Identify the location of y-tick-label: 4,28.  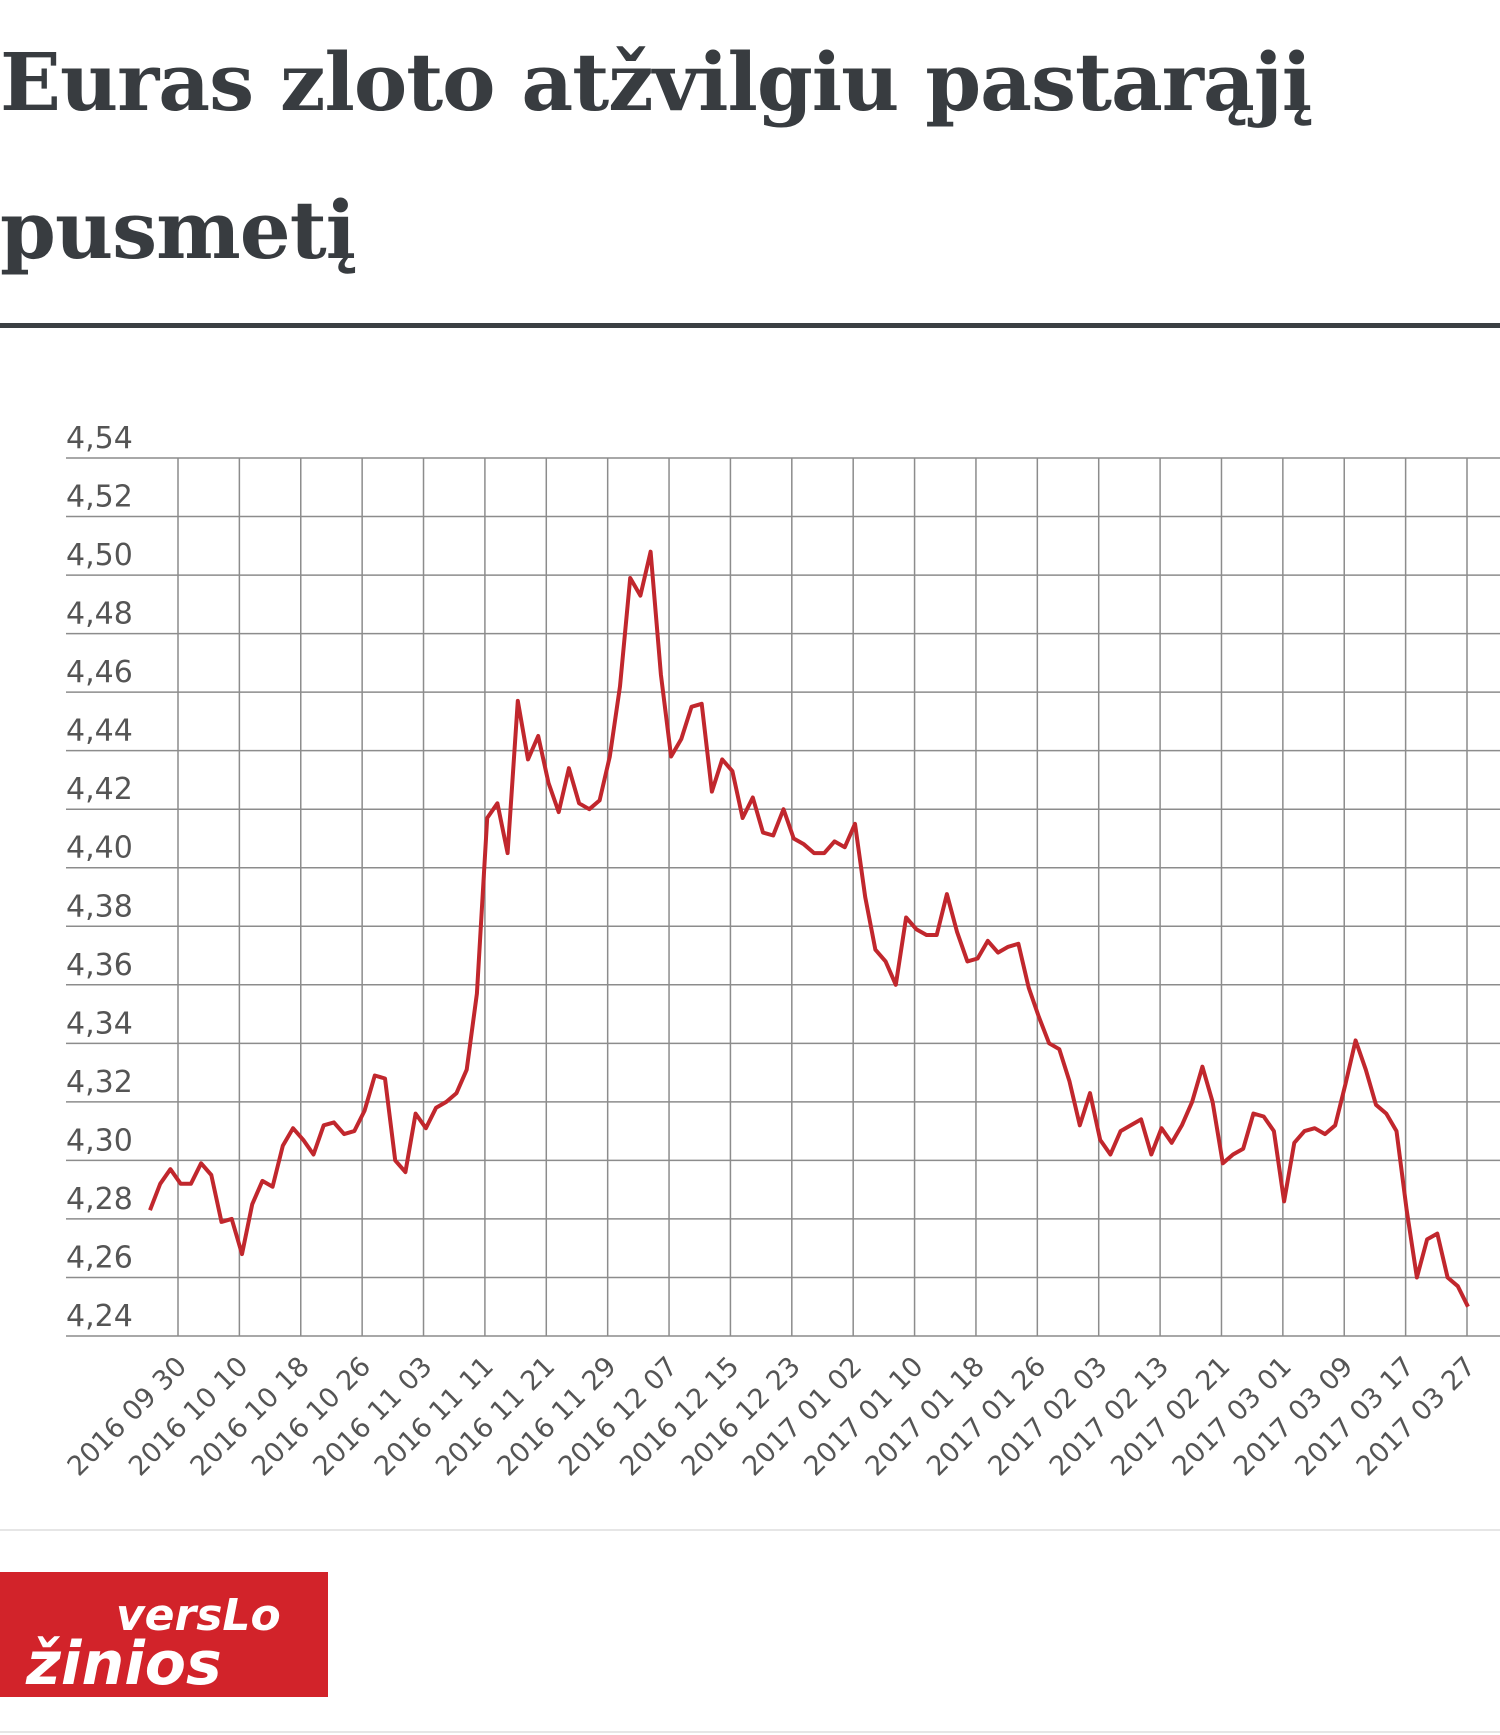
(99, 1199).